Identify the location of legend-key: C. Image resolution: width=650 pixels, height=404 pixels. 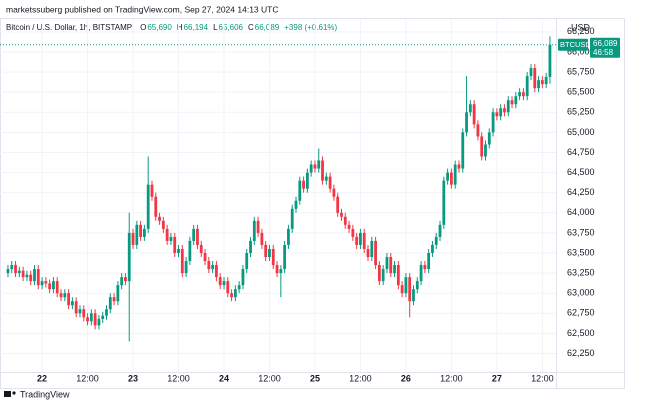
(251, 27).